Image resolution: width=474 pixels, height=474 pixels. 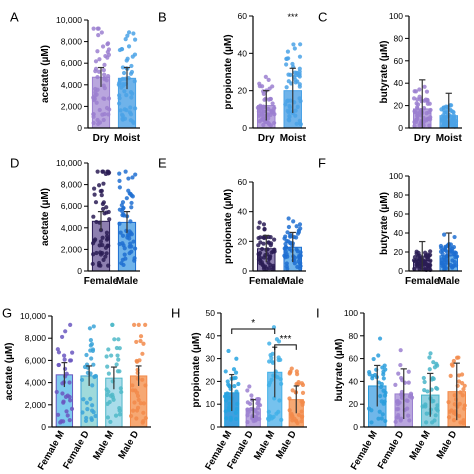 I want to click on panel-letter: A, so click(x=14, y=16).